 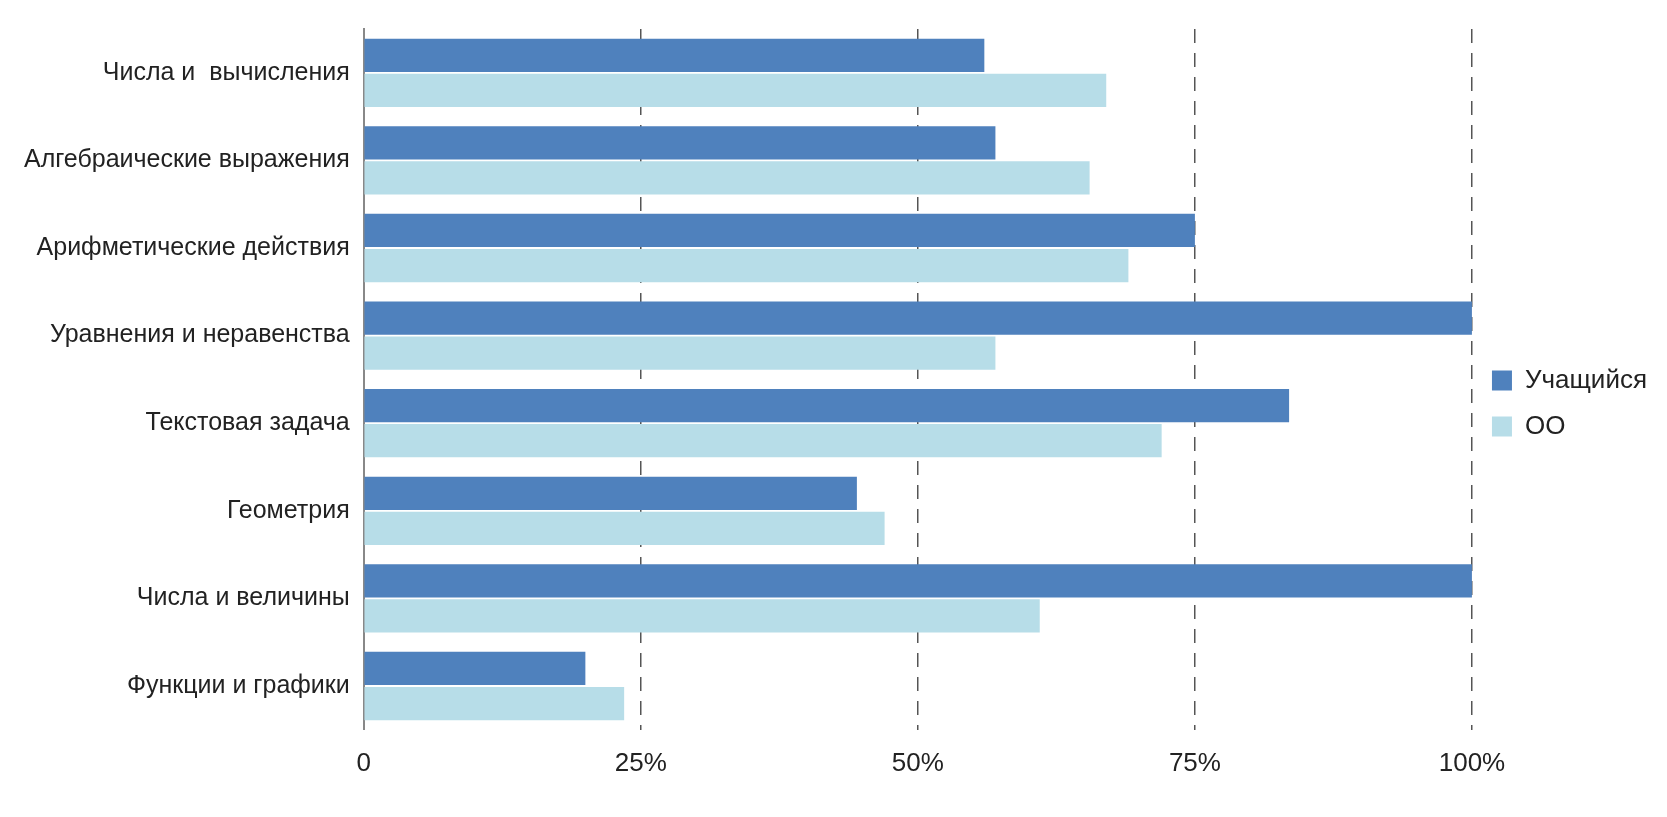 I want to click on legend-label: Учащийся, so click(x=1586, y=378).